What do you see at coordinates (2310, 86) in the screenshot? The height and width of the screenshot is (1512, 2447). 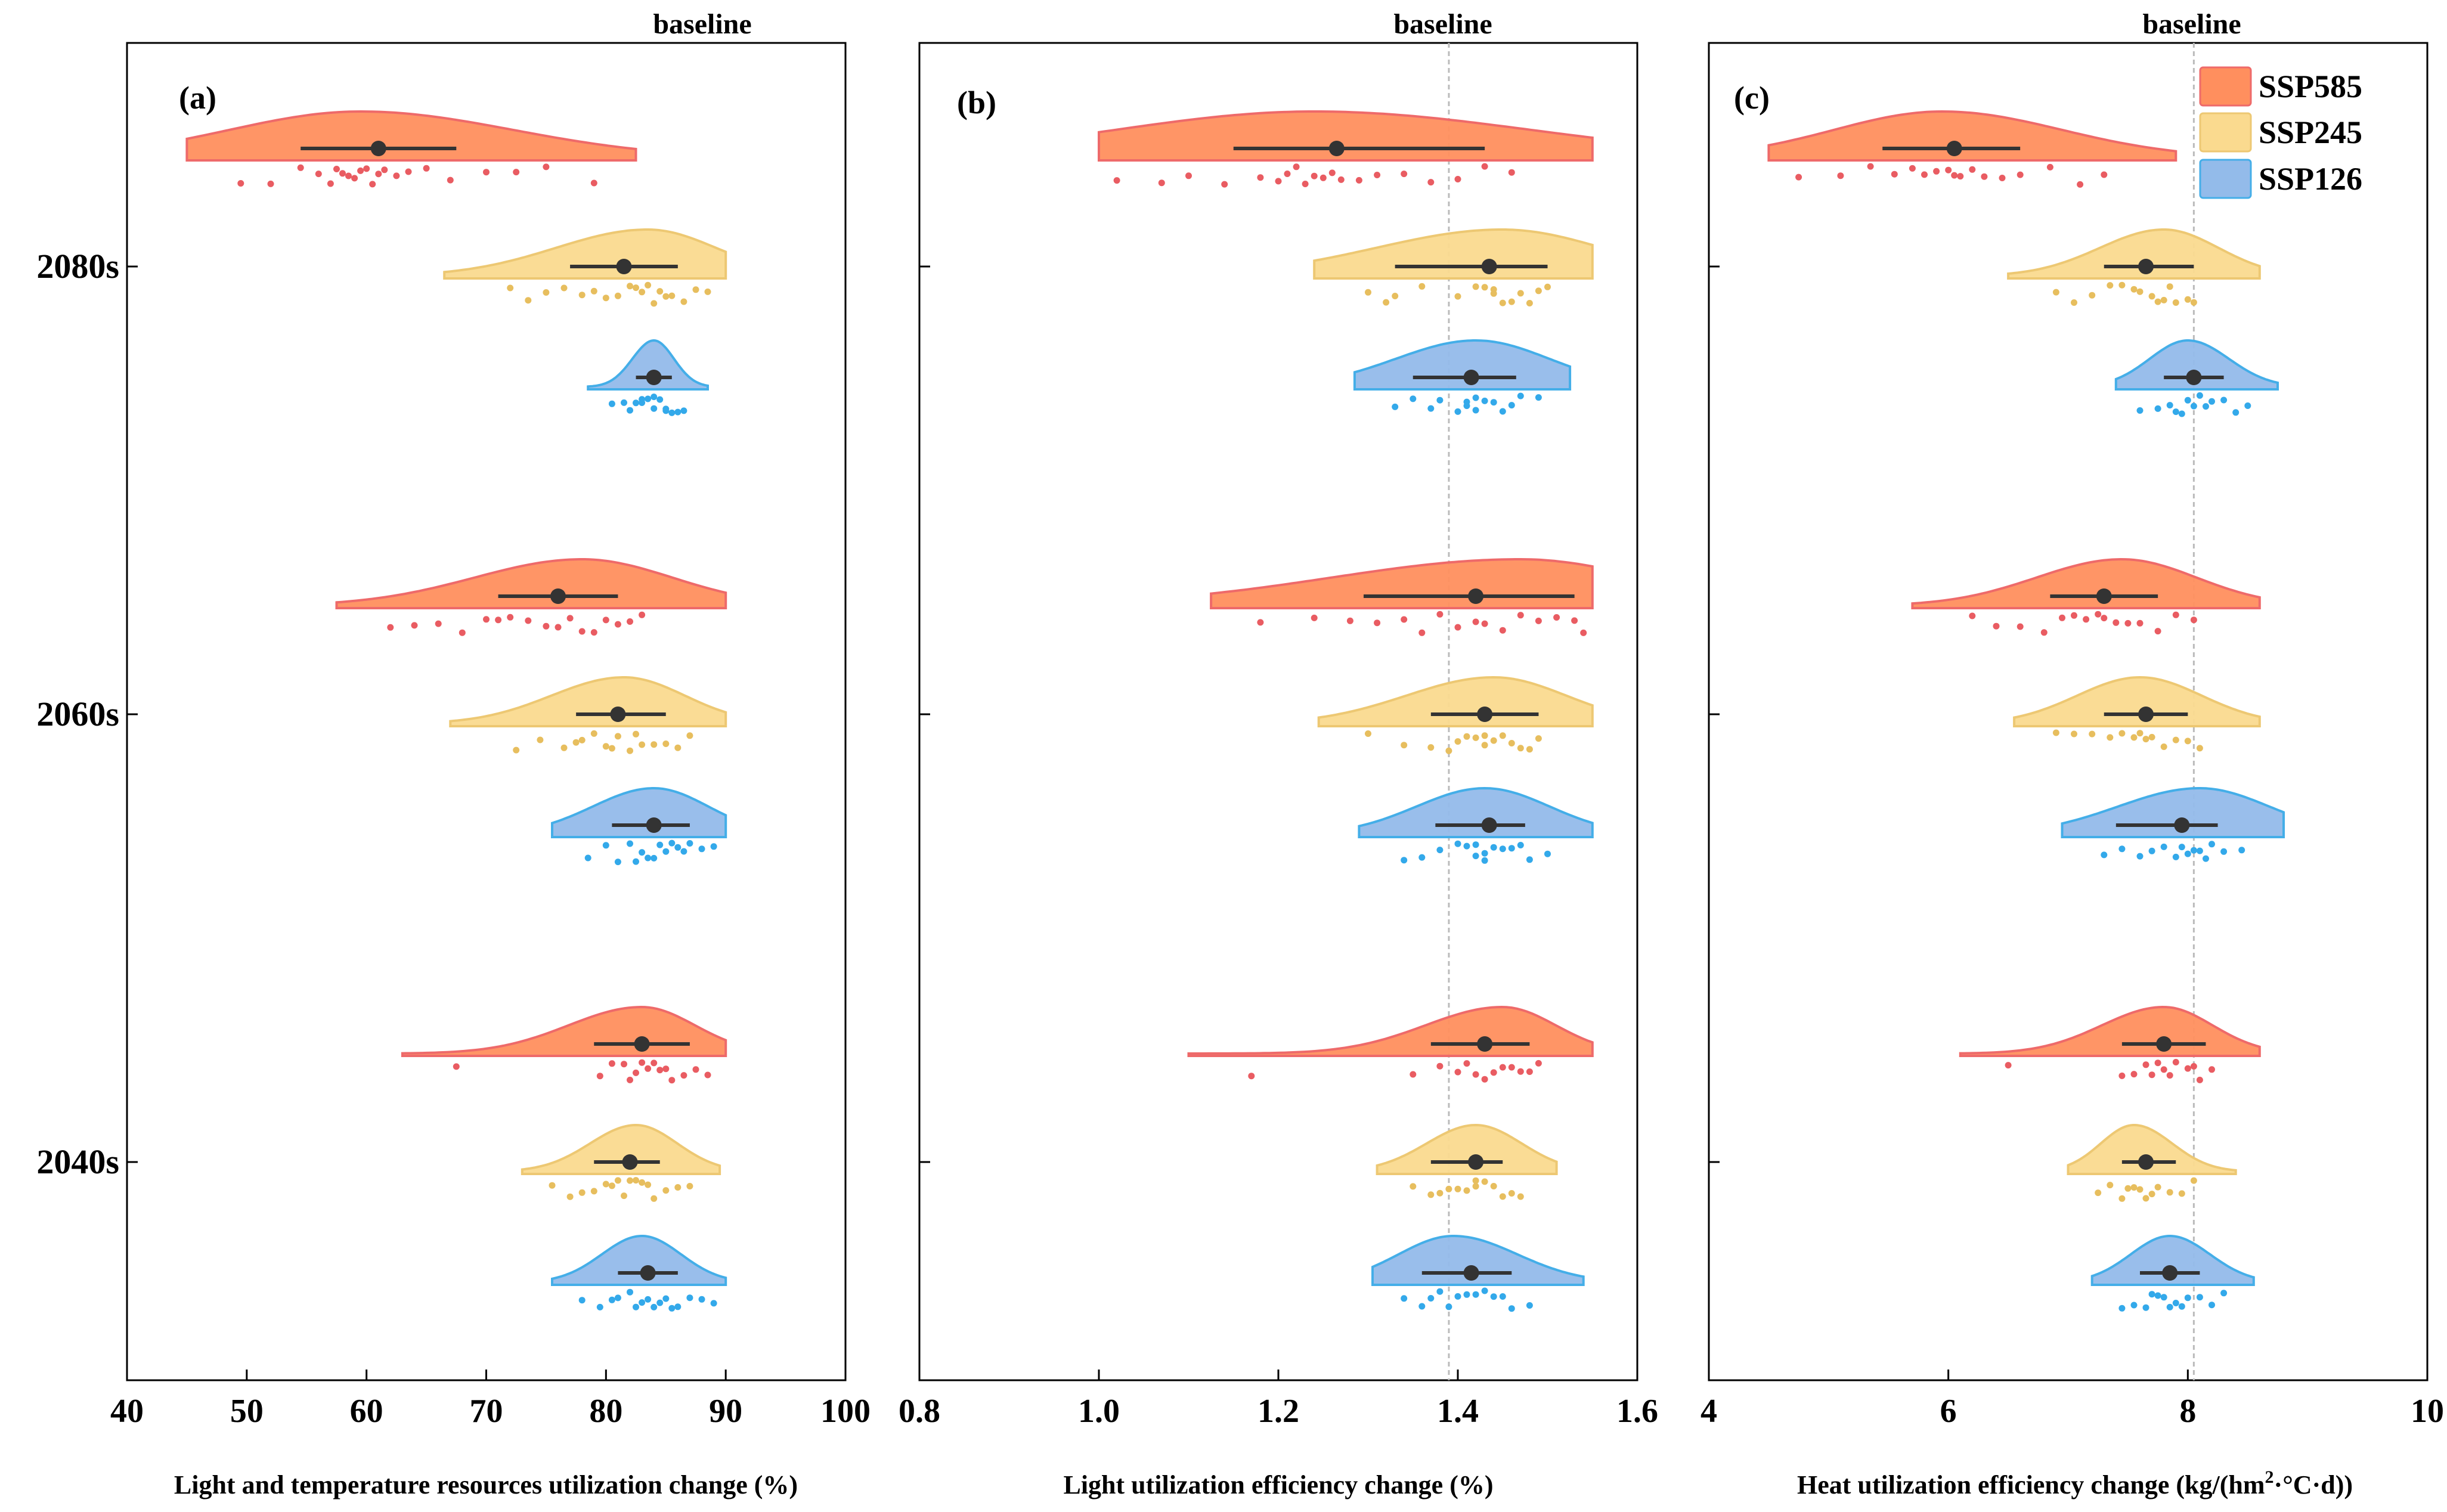 I see `legend-label-ssp585: SSP585` at bounding box center [2310, 86].